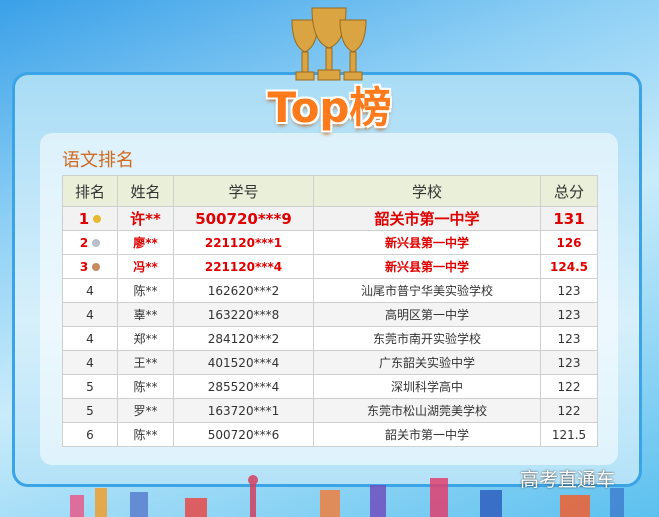  I want to click on cell-text: 罗**, so click(145, 411).